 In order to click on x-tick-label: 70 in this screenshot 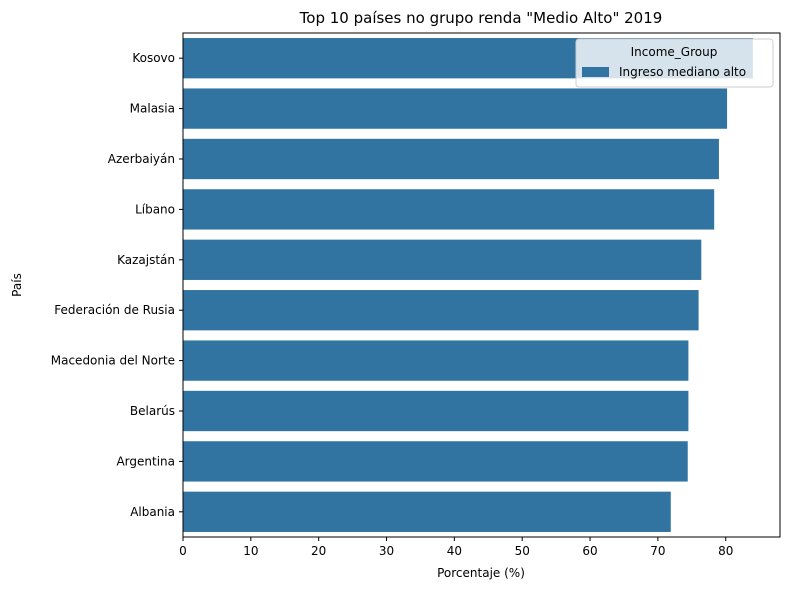, I will do `click(657, 551)`.